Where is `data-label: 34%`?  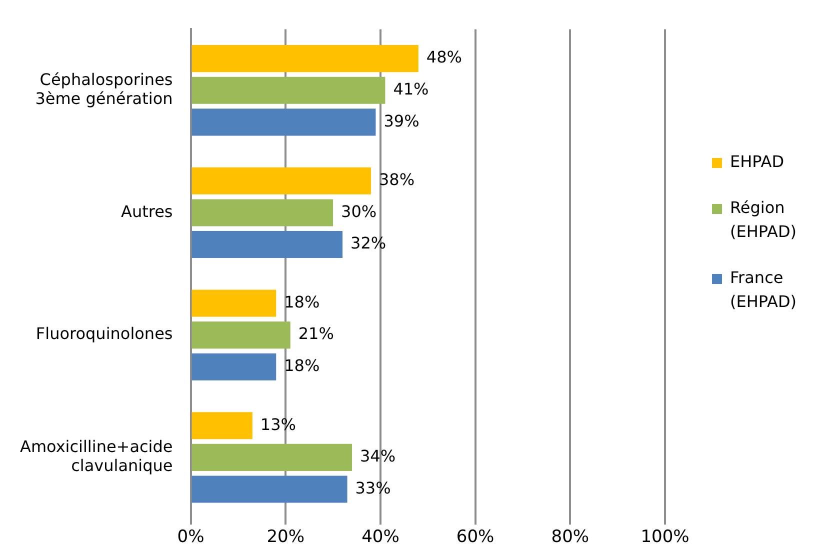
data-label: 34% is located at coordinates (378, 456).